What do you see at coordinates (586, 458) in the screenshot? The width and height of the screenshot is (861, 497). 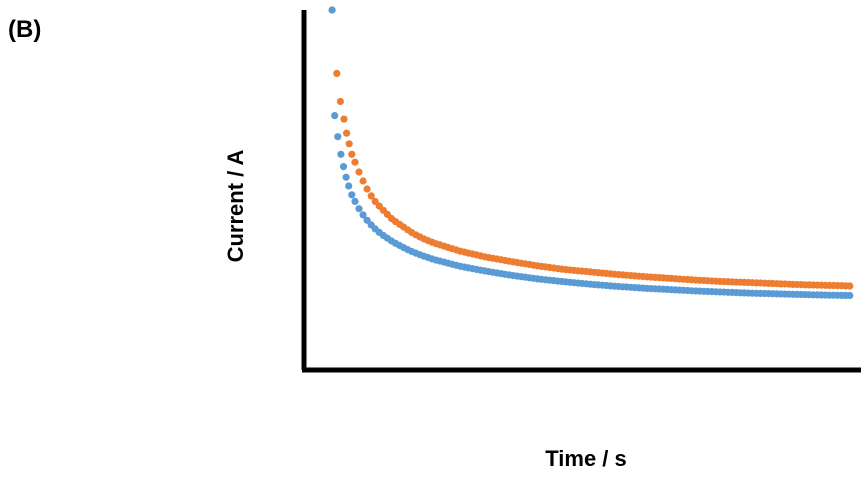 I see `x-axis-label: Time / s` at bounding box center [586, 458].